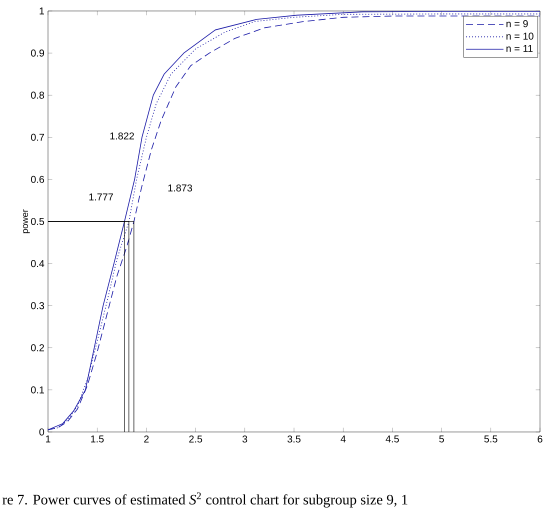 This screenshot has width=548, height=522. What do you see at coordinates (205, 500) in the screenshot?
I see `text: re 7. Power curves of estimated S$^{2}$ control chart for subgroup size 9, 1` at bounding box center [205, 500].